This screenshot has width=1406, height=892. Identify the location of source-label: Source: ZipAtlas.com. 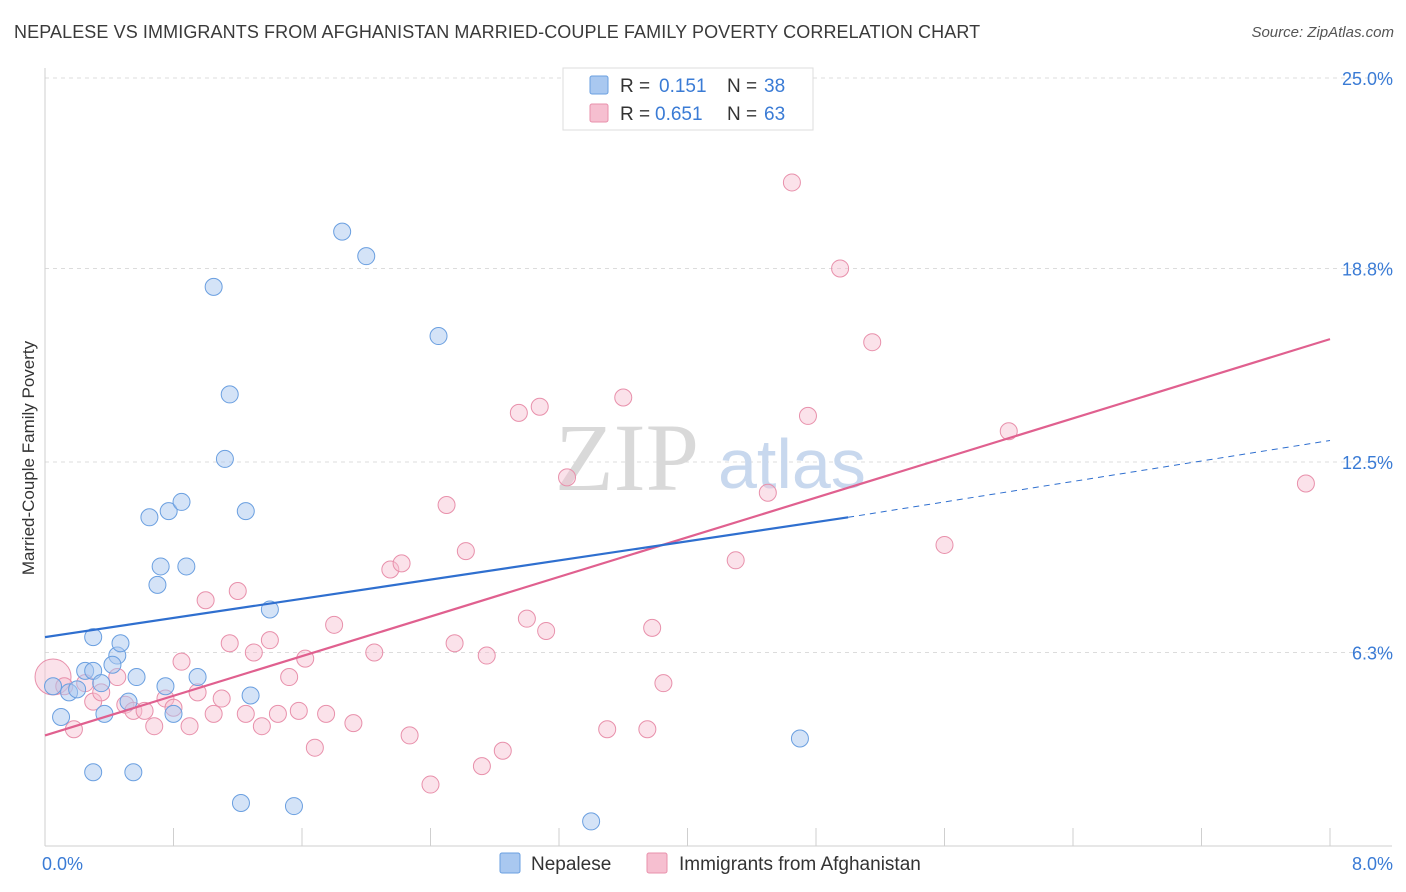
(1322, 32).